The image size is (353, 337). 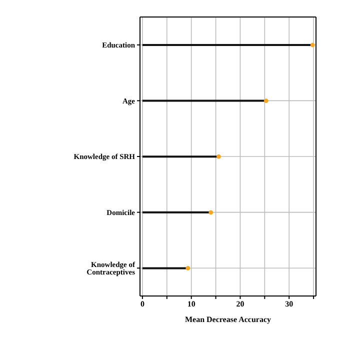 What do you see at coordinates (191, 304) in the screenshot?
I see `x-tick-label: 10` at bounding box center [191, 304].